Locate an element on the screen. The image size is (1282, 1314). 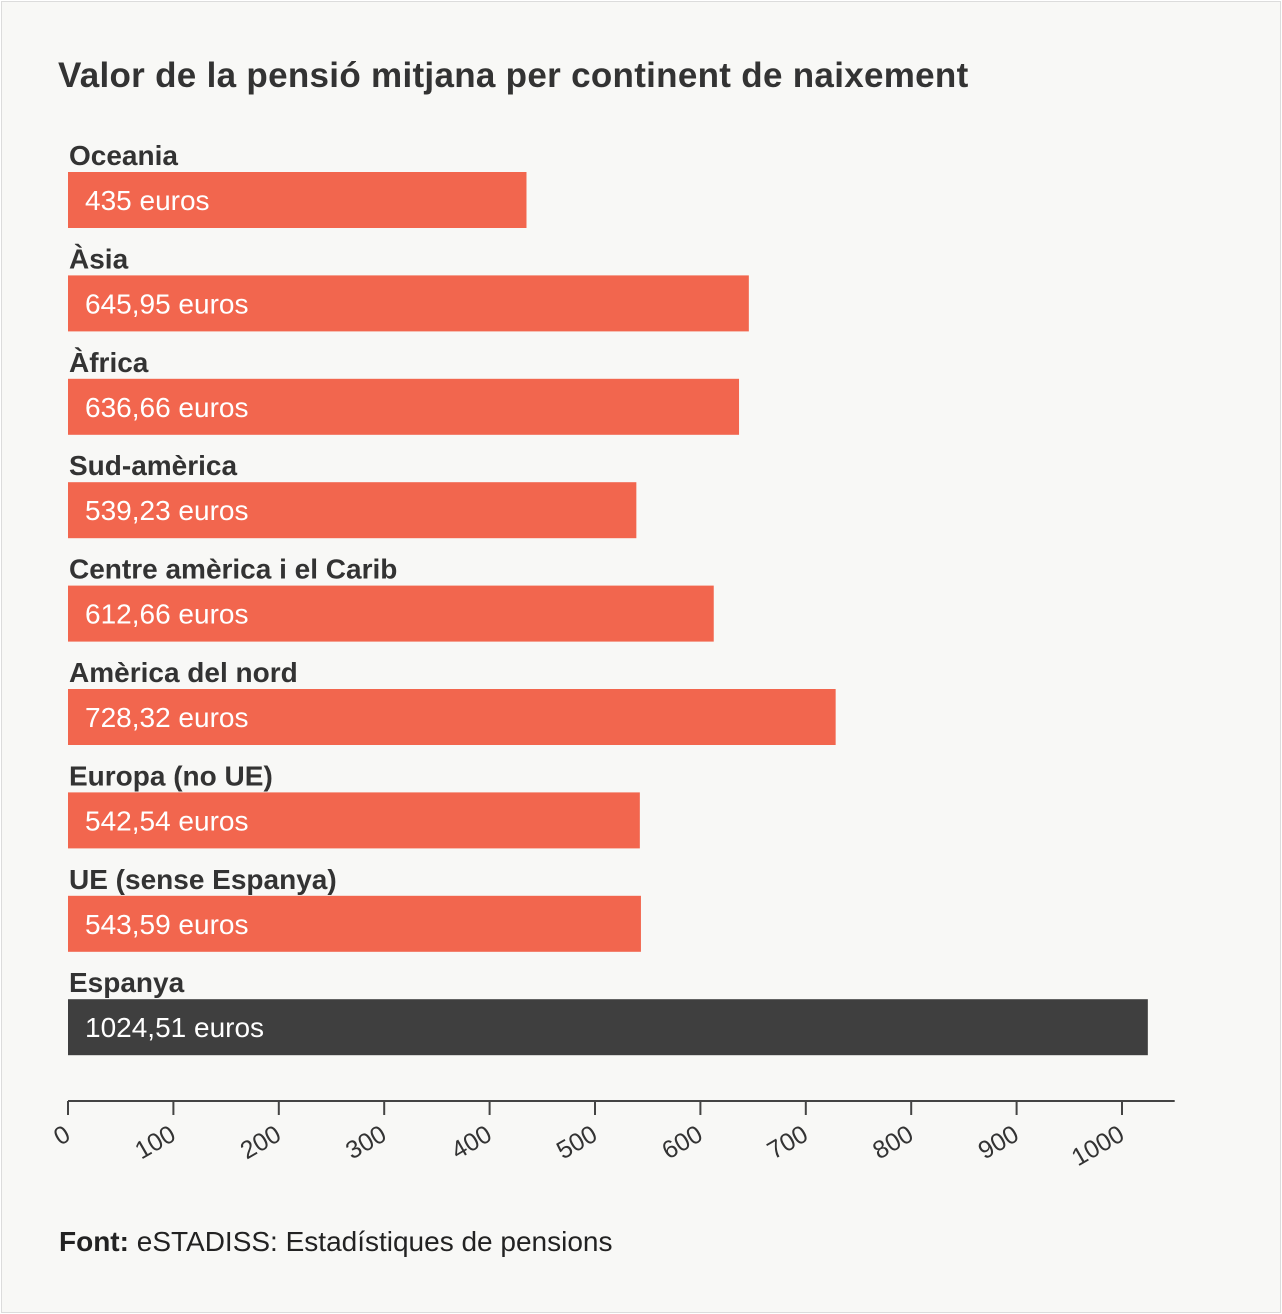
category-label: Oceania is located at coordinates (123, 155).